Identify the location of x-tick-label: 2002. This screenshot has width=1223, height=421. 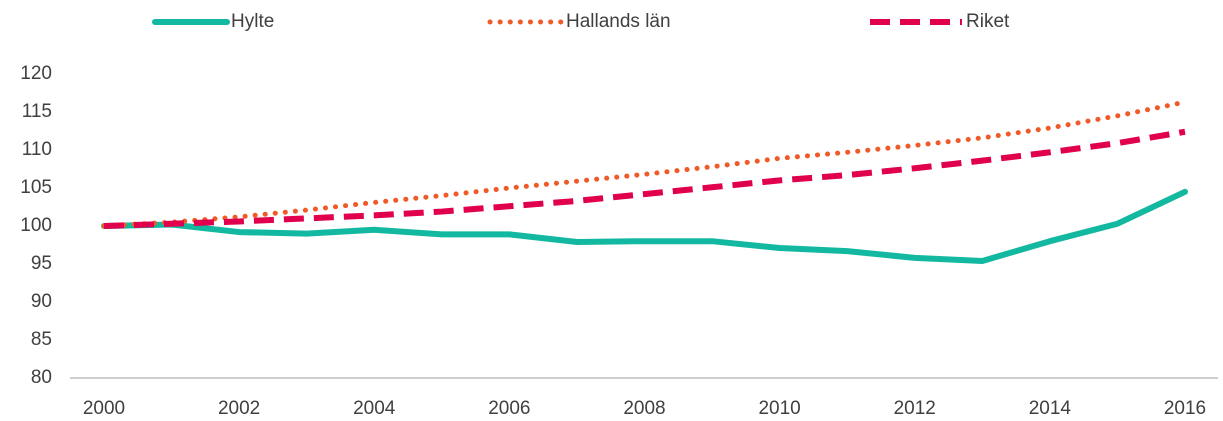
(239, 408).